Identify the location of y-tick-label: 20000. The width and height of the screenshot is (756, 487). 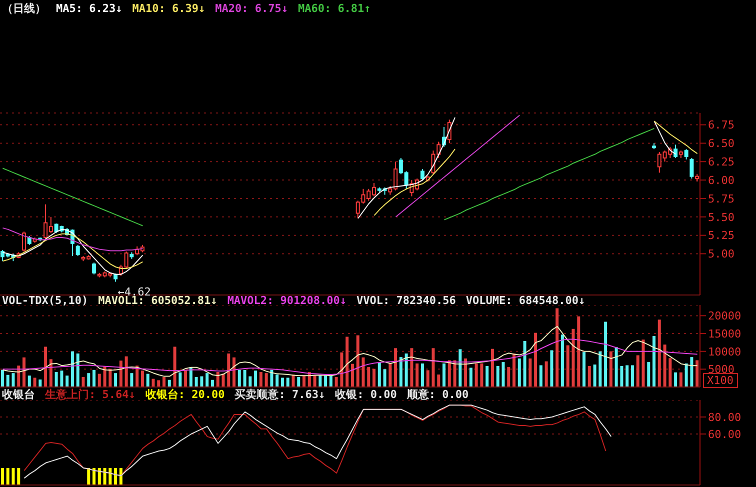
(725, 316).